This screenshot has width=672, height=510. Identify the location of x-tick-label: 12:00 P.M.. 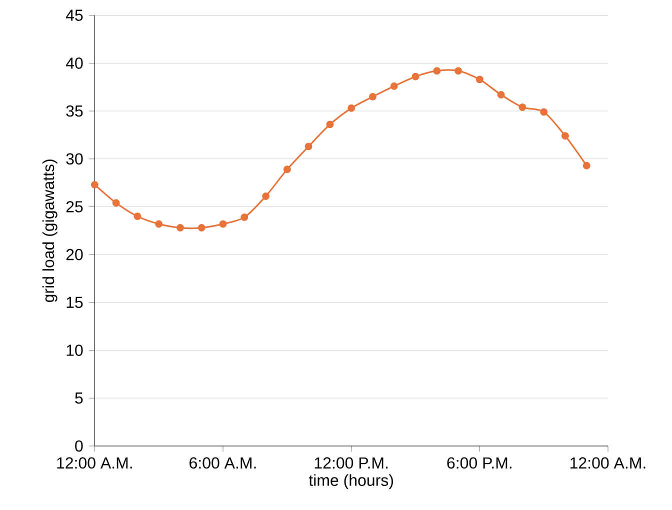
(351, 463).